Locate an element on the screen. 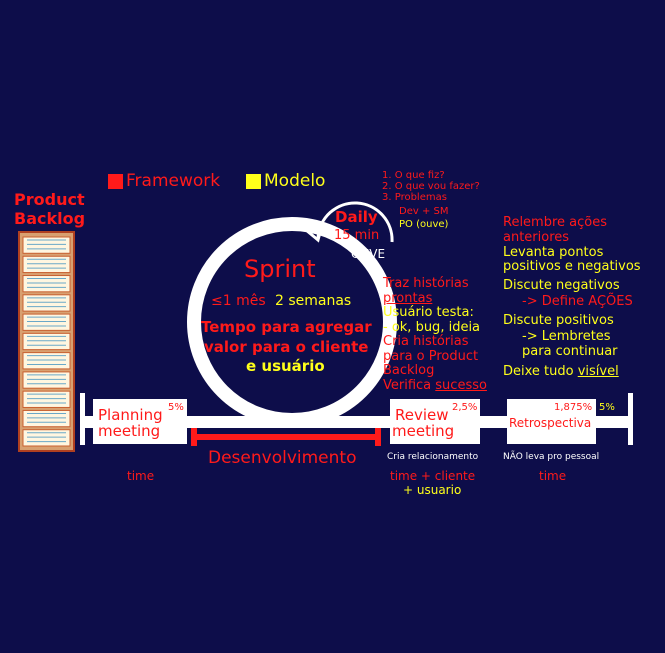 This screenshot has height=653, width=665. retro-note-9: para continuar is located at coordinates (570, 351).